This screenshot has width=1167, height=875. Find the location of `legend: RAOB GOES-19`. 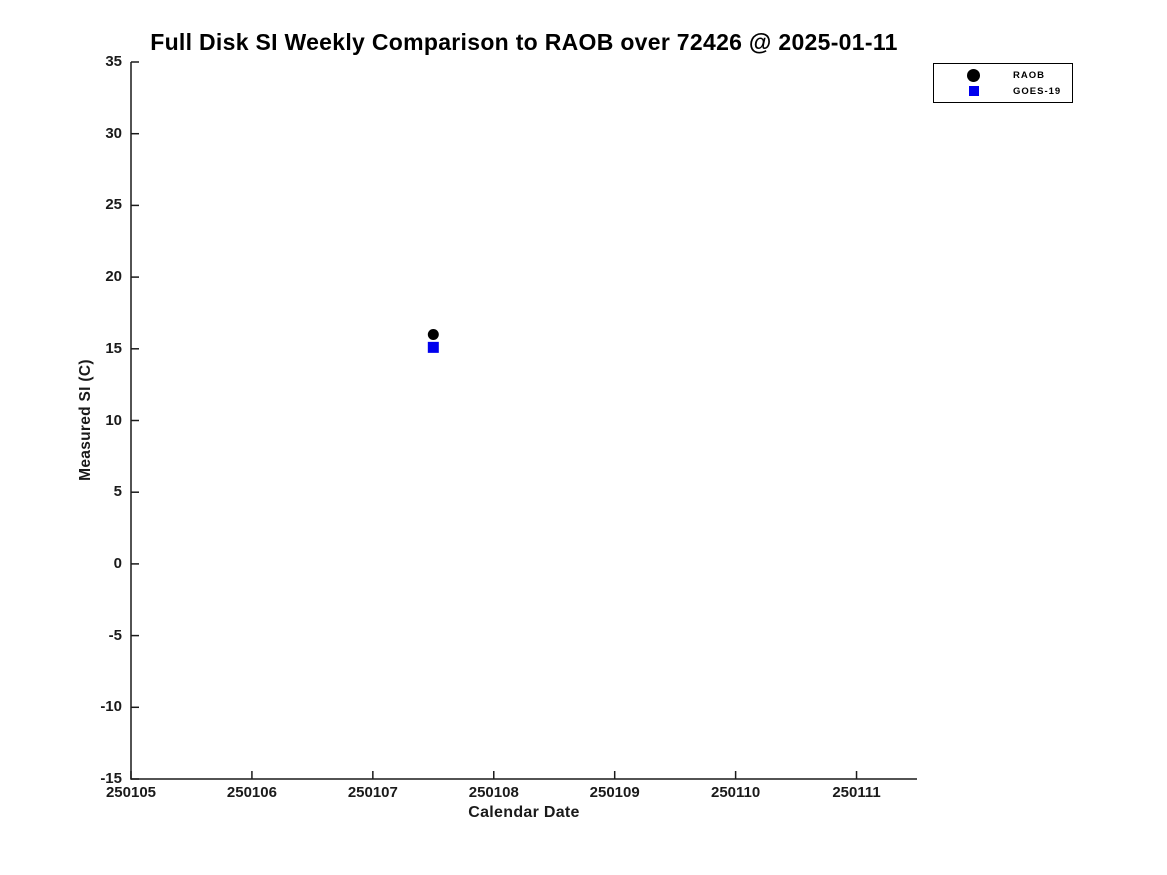

legend: RAOB GOES-19 is located at coordinates (1003, 83).